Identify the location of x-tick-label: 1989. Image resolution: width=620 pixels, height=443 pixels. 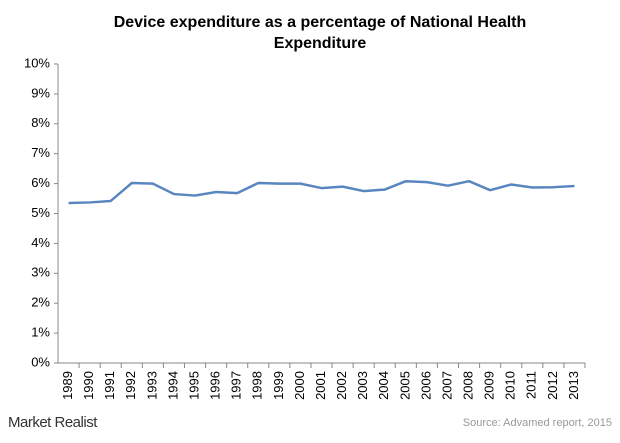
(67, 385).